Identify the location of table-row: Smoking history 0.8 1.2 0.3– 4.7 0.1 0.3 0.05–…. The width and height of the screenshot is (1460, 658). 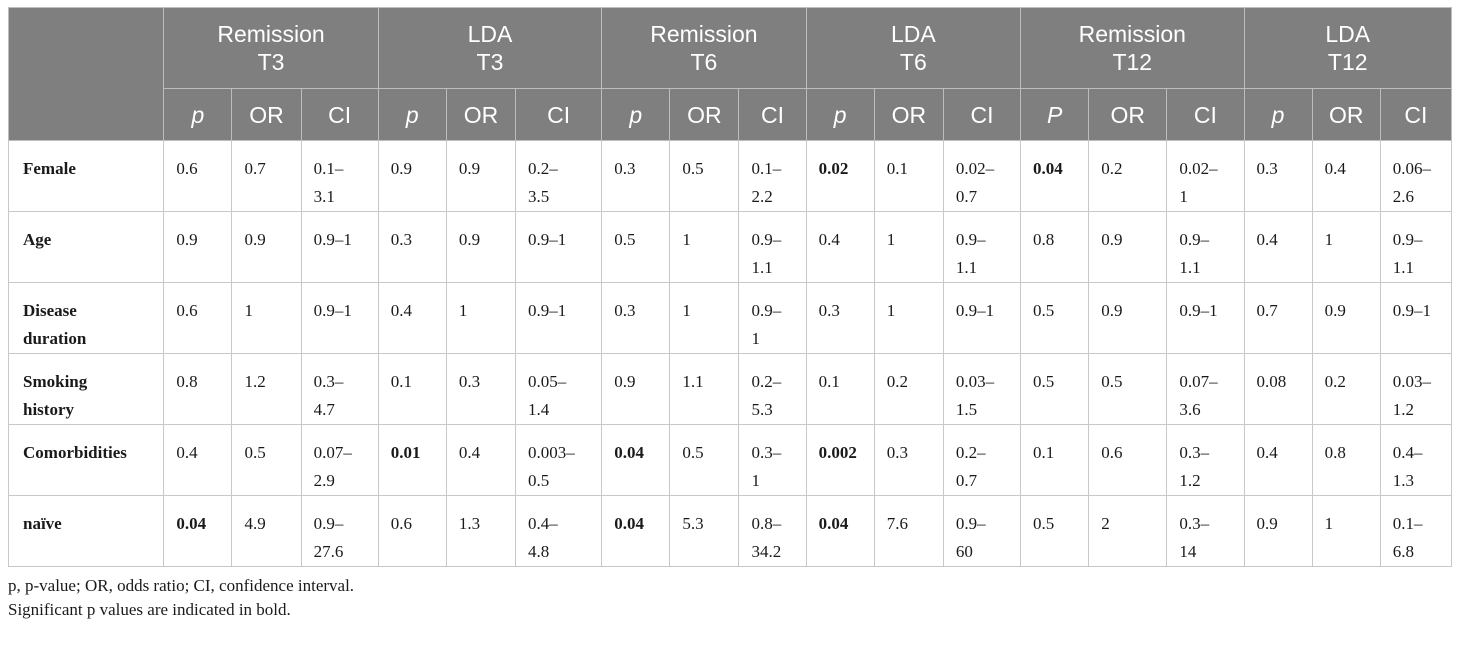
(730, 389).